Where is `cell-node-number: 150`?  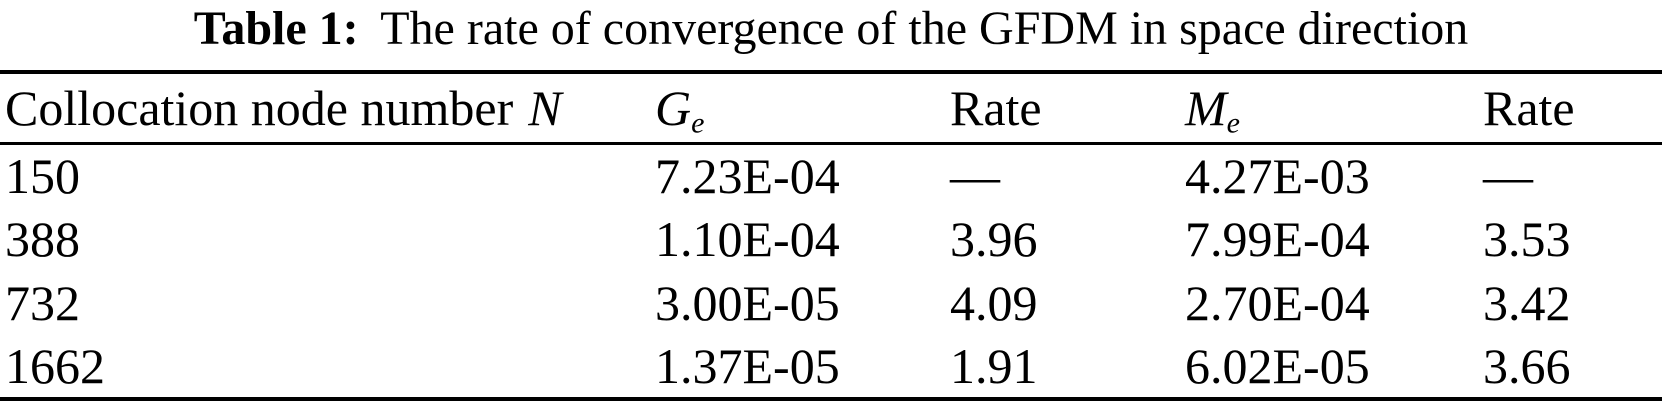
cell-node-number: 150 is located at coordinates (42, 175).